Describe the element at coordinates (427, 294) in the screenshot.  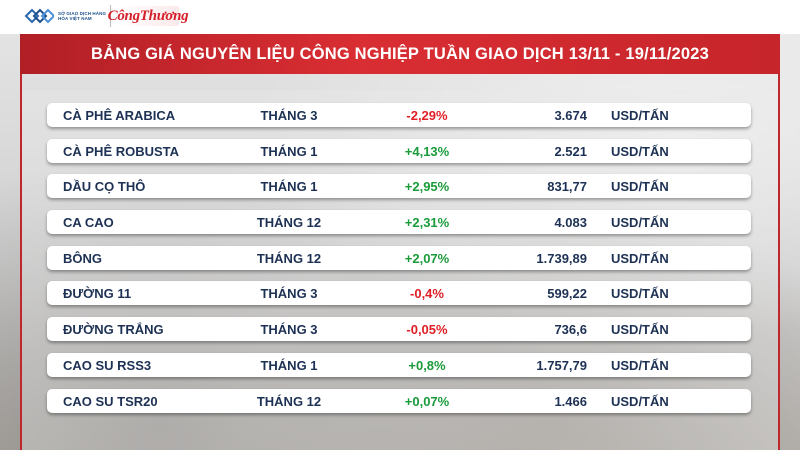
I see `price-change: -0,4%` at that location.